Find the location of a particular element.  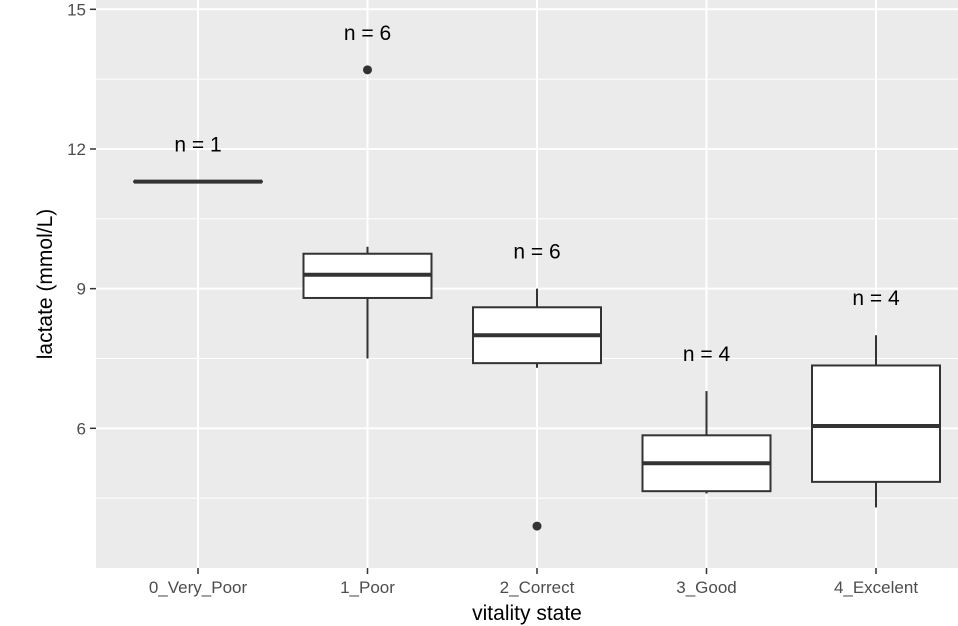

y-tick-label: 6 is located at coordinates (81, 428).